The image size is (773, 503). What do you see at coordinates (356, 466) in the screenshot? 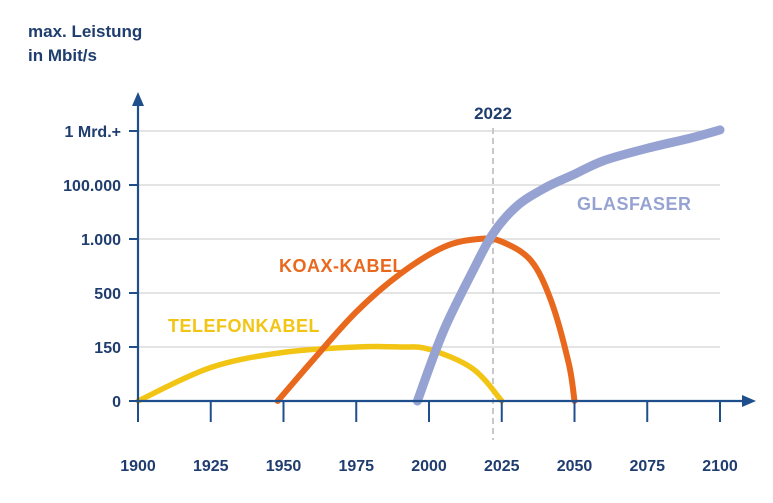
I see `x-tick-label: 1975` at bounding box center [356, 466].